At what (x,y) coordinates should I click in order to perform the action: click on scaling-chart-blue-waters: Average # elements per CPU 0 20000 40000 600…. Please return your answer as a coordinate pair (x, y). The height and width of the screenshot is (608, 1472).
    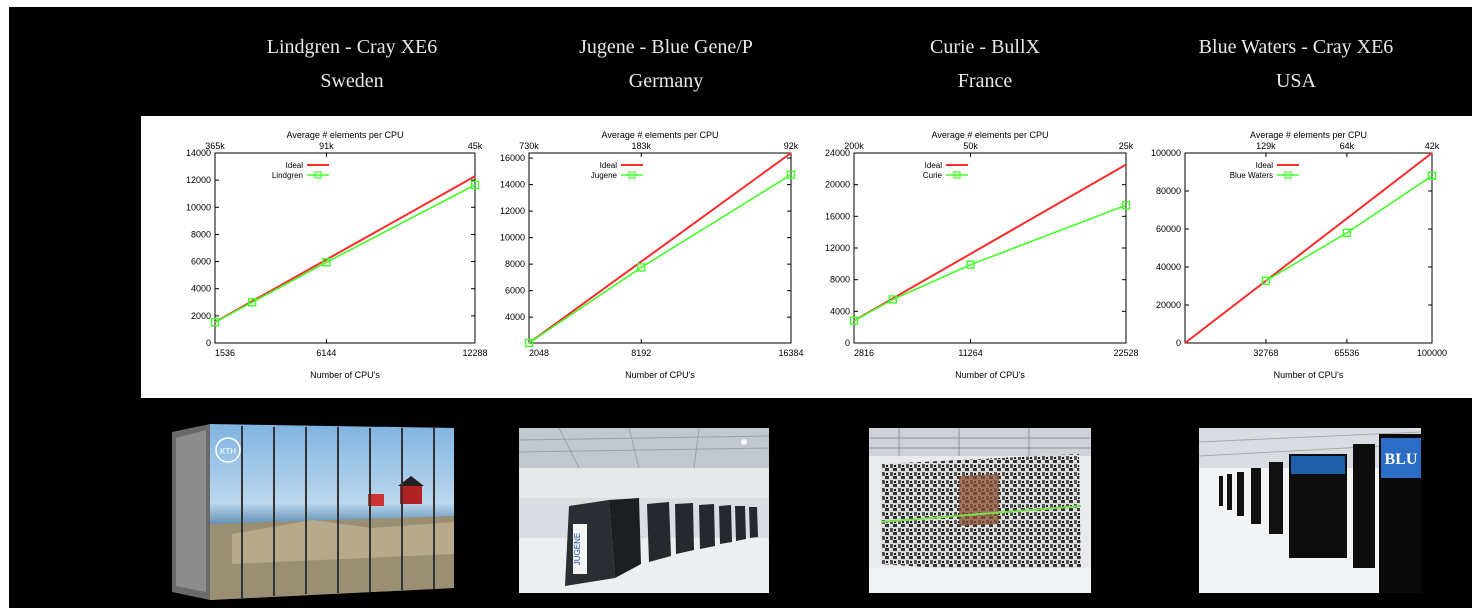
    Looking at the image, I should click on (1299, 255).